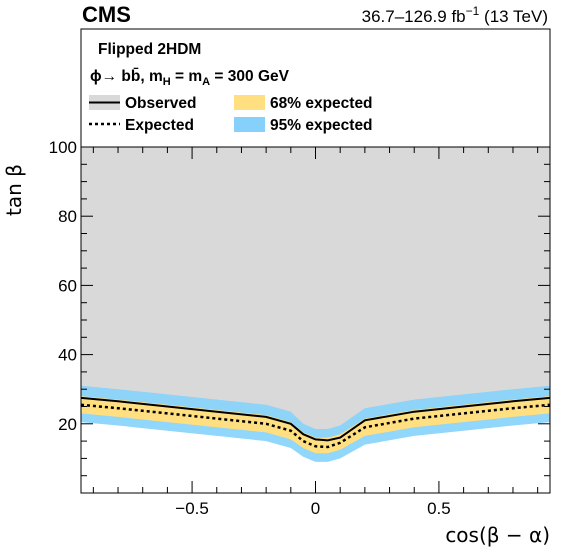 This screenshot has height=556, width=580. Describe the element at coordinates (497, 535) in the screenshot. I see `x-axis-label: cos(β − α)` at that location.